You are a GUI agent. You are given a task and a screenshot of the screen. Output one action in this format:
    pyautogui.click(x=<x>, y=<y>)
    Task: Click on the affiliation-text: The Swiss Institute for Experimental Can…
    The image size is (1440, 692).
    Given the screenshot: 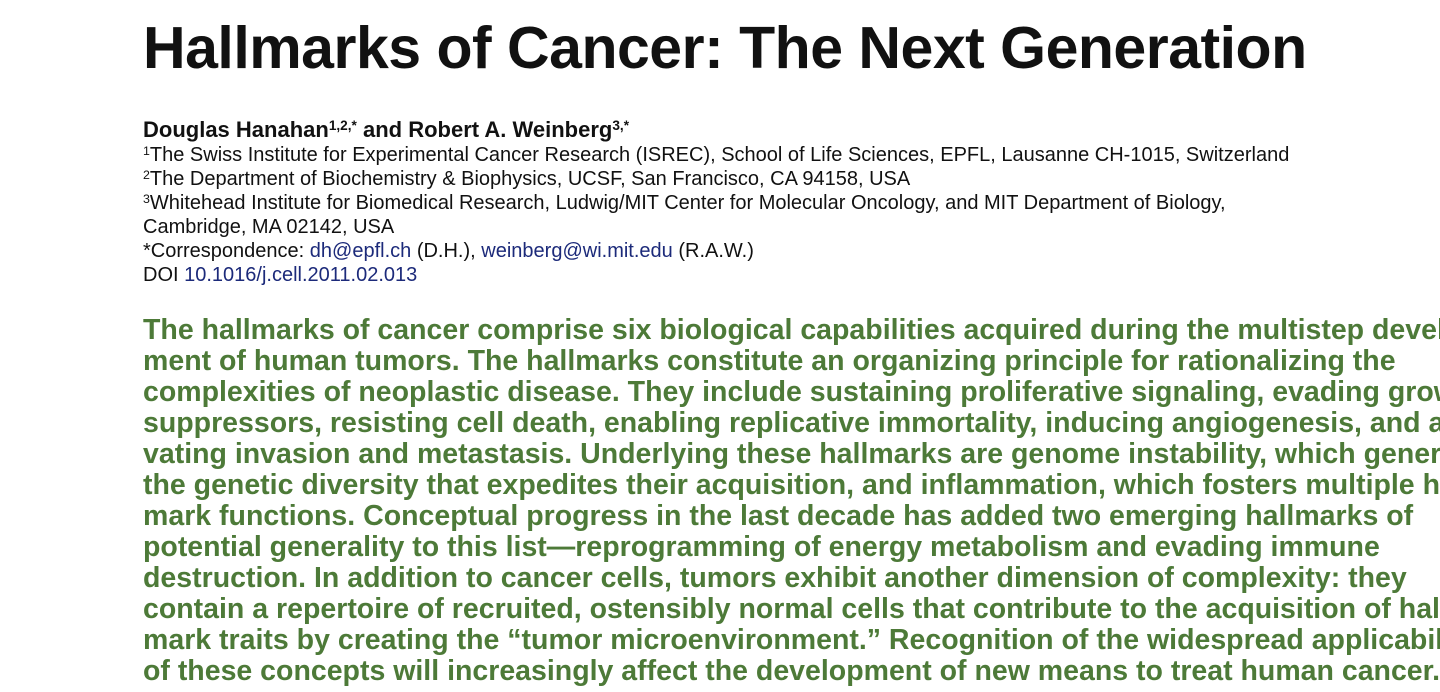 What is the action you would take?
    pyautogui.click(x=719, y=155)
    